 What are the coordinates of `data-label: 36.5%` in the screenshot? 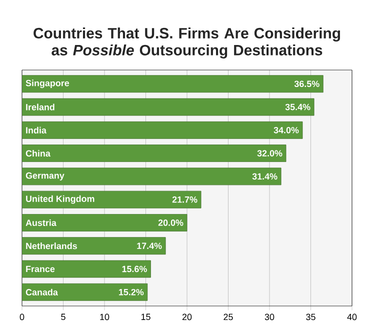 It's located at (307, 84).